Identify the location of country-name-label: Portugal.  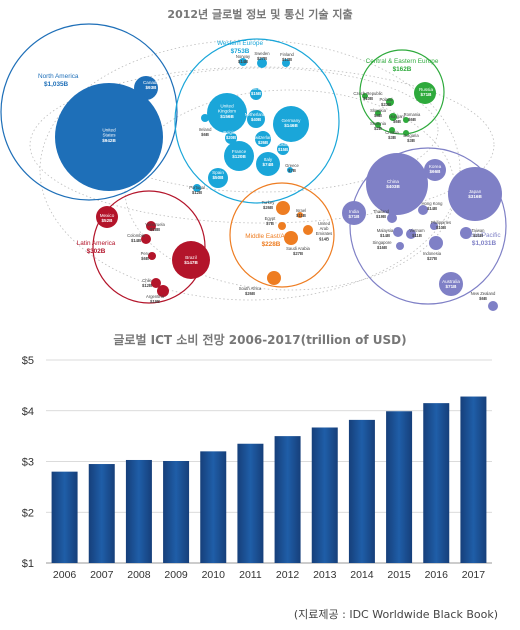
(197, 187).